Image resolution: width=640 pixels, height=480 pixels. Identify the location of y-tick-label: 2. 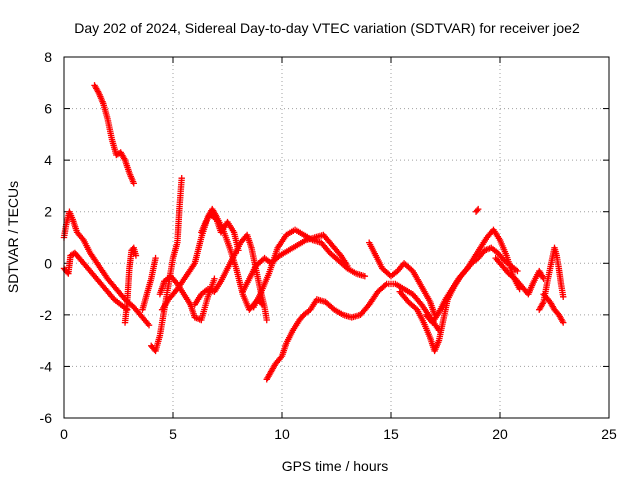
(48, 212).